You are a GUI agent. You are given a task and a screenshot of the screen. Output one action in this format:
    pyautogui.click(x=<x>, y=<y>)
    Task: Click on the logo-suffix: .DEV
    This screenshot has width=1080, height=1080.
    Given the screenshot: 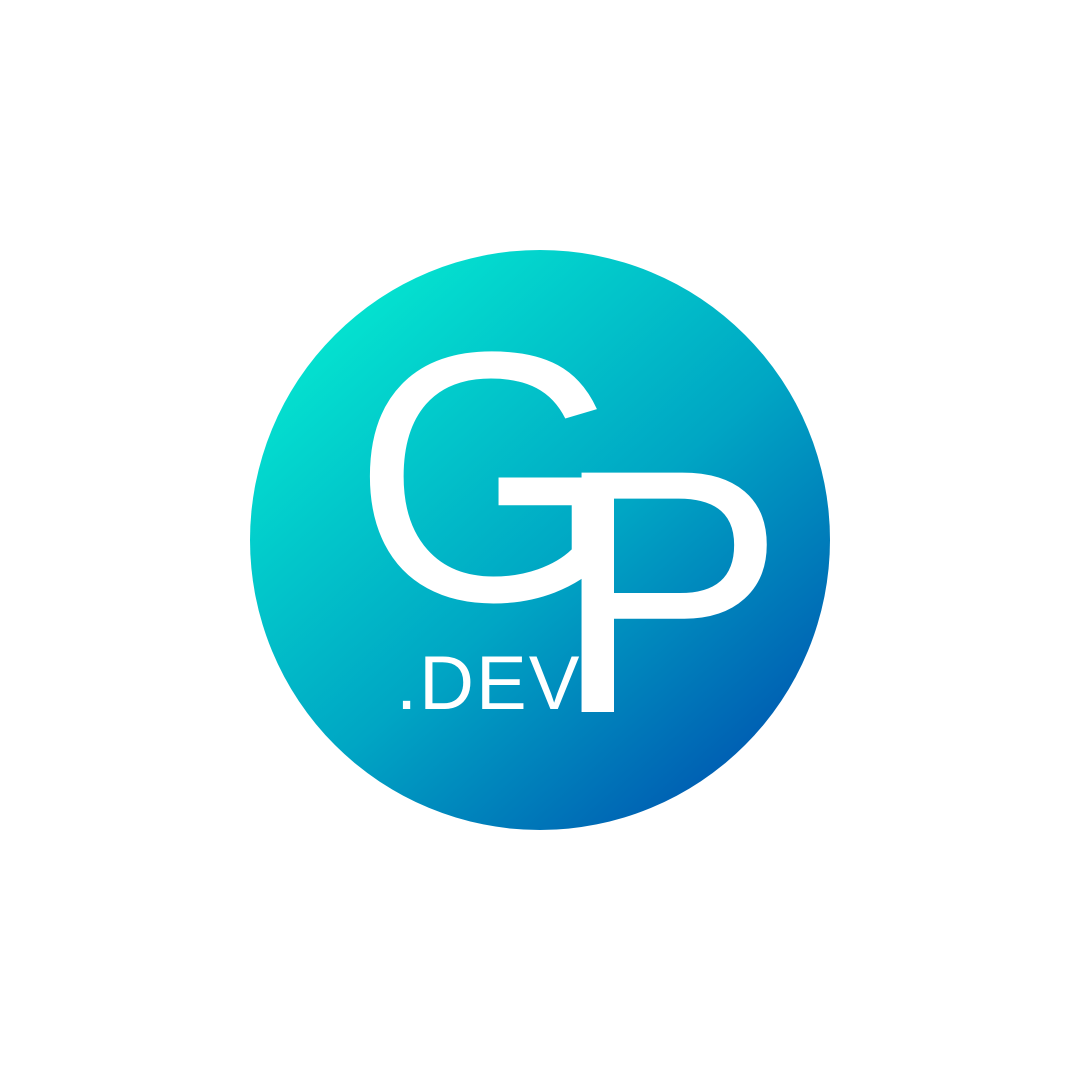 What is the action you would take?
    pyautogui.click(x=488, y=683)
    